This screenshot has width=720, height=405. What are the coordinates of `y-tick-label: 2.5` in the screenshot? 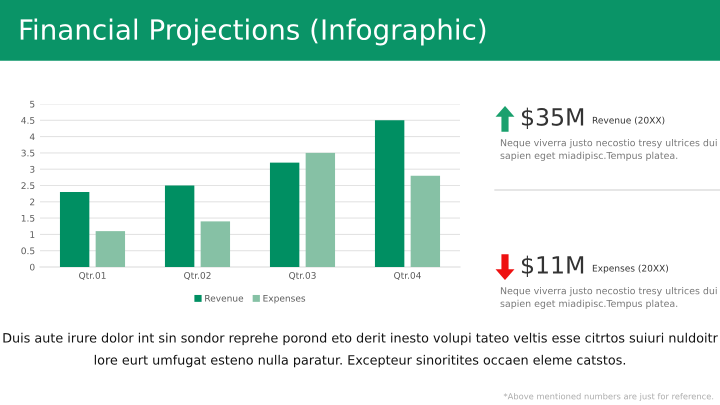 It's located at (27, 186).